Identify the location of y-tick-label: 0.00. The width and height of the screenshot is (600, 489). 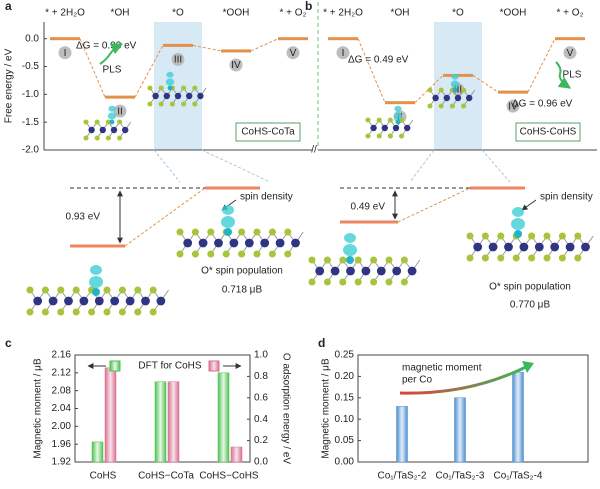
(345, 462).